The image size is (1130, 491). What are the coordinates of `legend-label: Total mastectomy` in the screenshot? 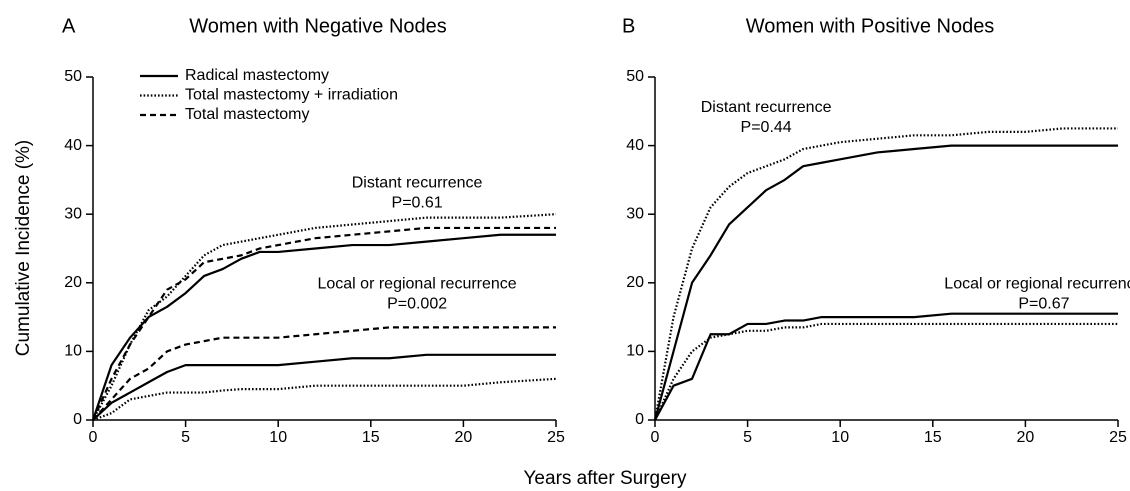 It's located at (247, 114).